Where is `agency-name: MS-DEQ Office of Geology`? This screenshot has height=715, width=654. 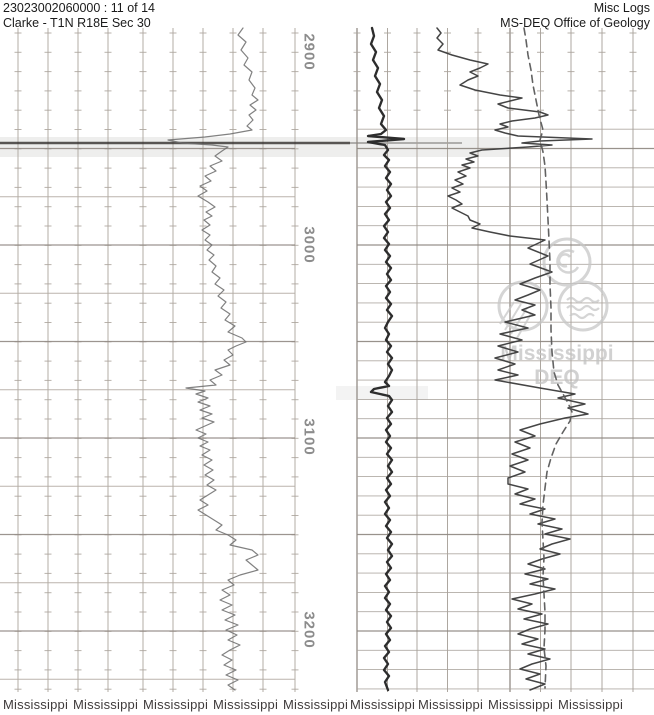 agency-name: MS-DEQ Office of Geology is located at coordinates (575, 23).